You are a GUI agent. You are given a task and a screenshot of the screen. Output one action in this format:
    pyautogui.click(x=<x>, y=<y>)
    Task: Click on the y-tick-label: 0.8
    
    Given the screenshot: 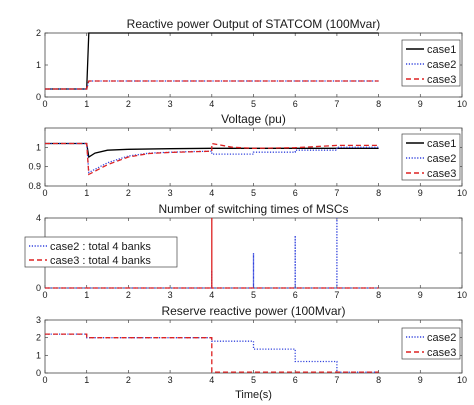 What is the action you would take?
    pyautogui.click(x=34, y=186)
    